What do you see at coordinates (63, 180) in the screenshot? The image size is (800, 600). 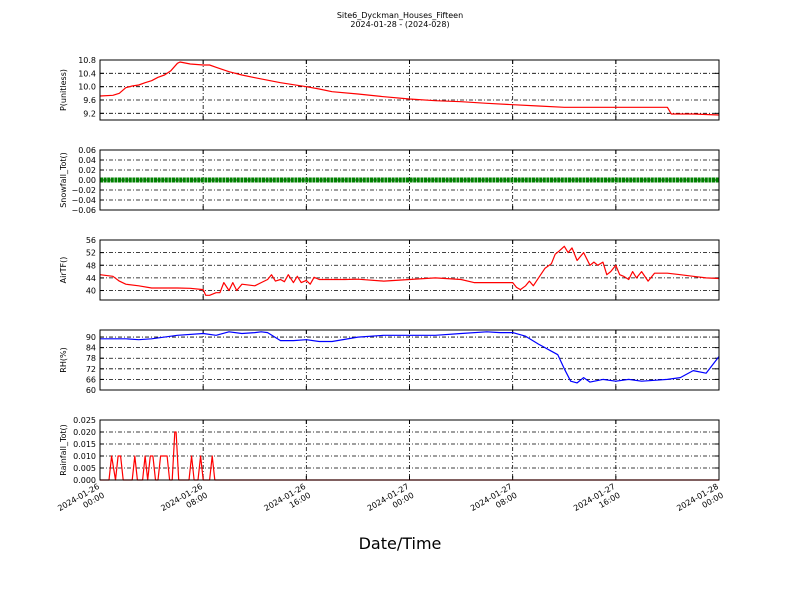 I see `panel-2-ylabel: Snowfall_Tot()` at bounding box center [63, 180].